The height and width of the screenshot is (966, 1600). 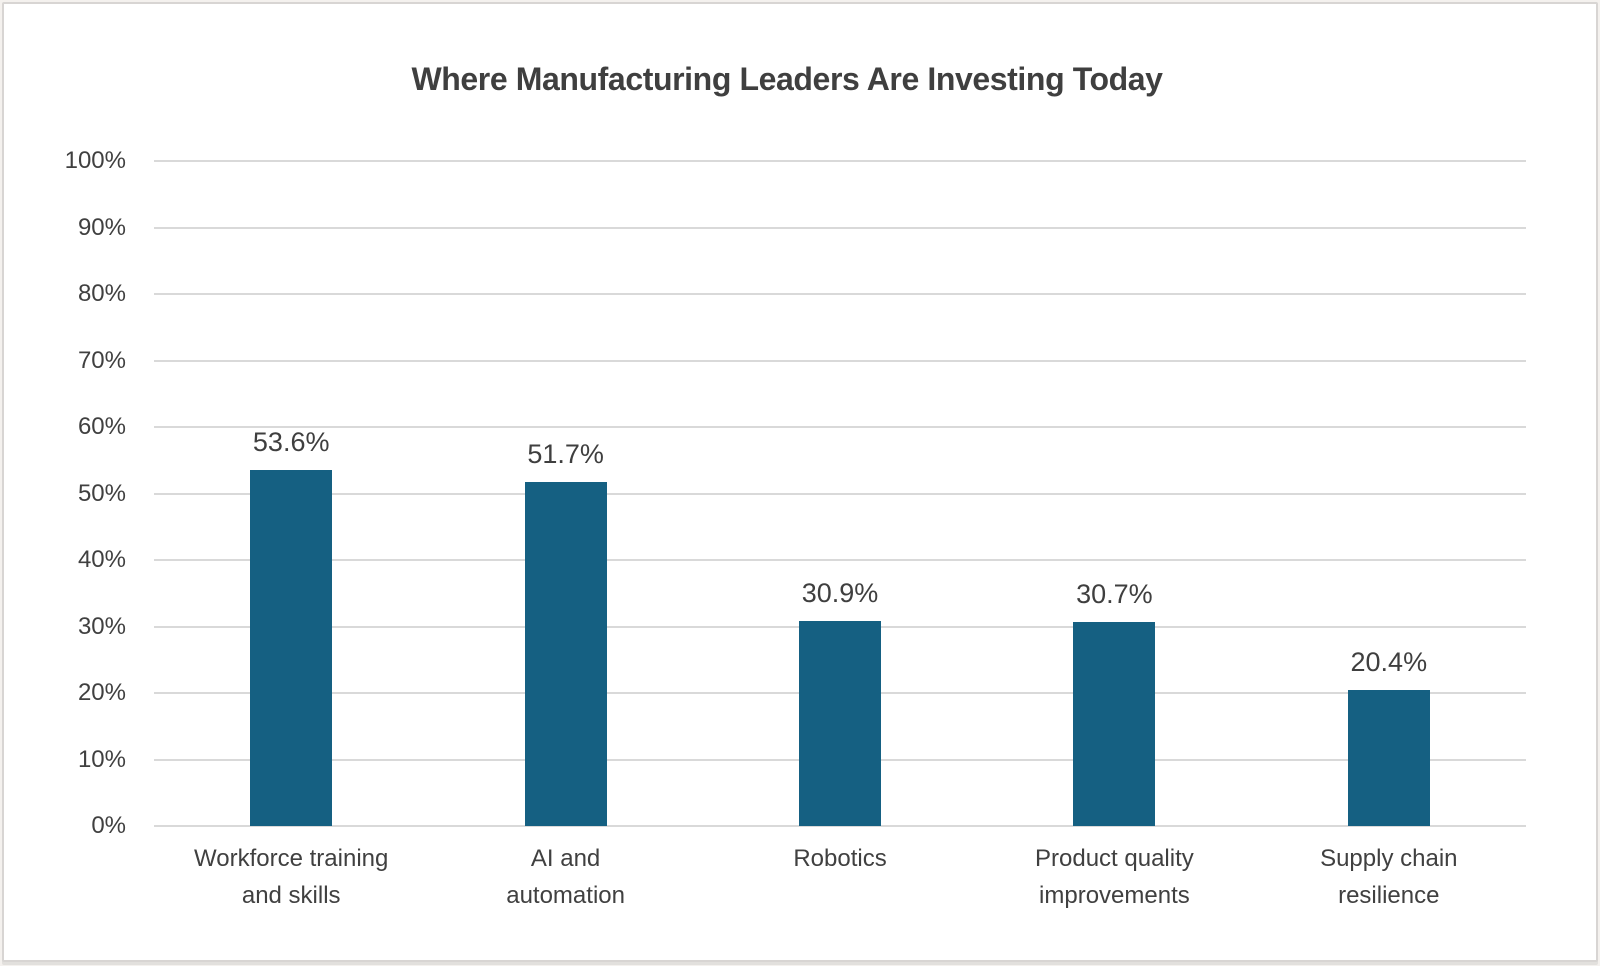 I want to click on x-axis-category-label-line: and skills, so click(x=291, y=895).